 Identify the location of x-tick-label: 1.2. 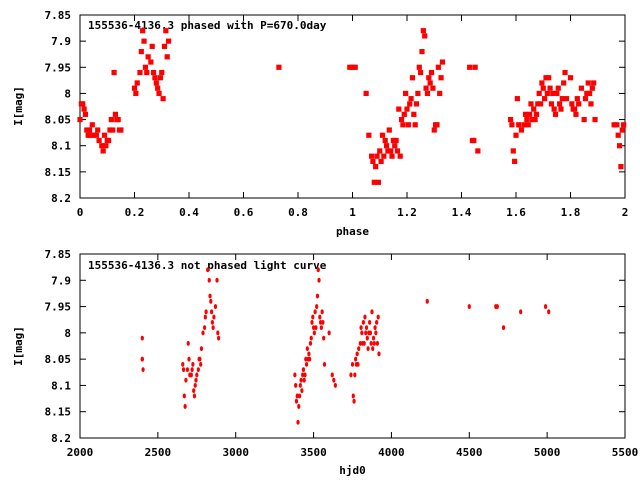
(407, 212).